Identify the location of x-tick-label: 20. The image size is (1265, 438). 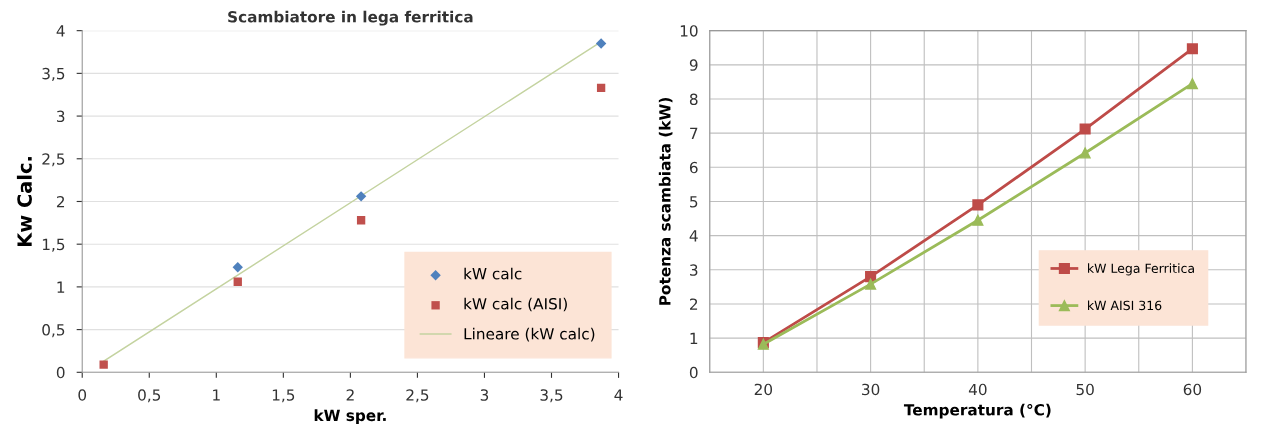
(763, 389).